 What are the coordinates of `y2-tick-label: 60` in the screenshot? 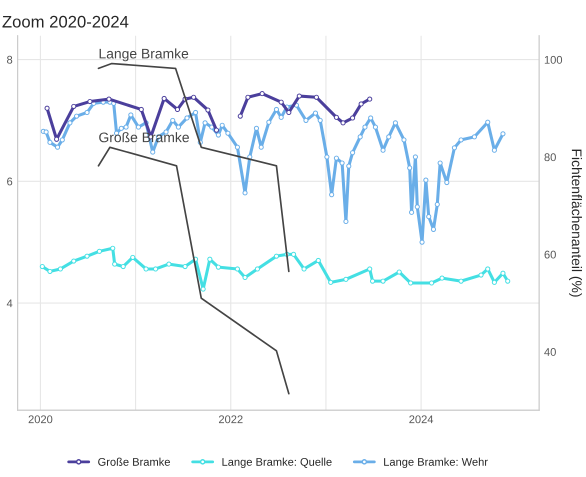 It's located at (550, 254).